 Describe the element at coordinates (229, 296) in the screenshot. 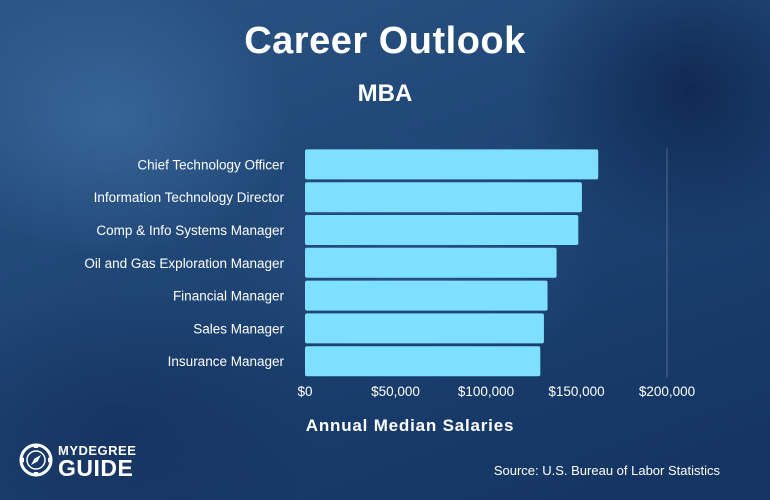

I see `category-label: Financial Manager` at that location.